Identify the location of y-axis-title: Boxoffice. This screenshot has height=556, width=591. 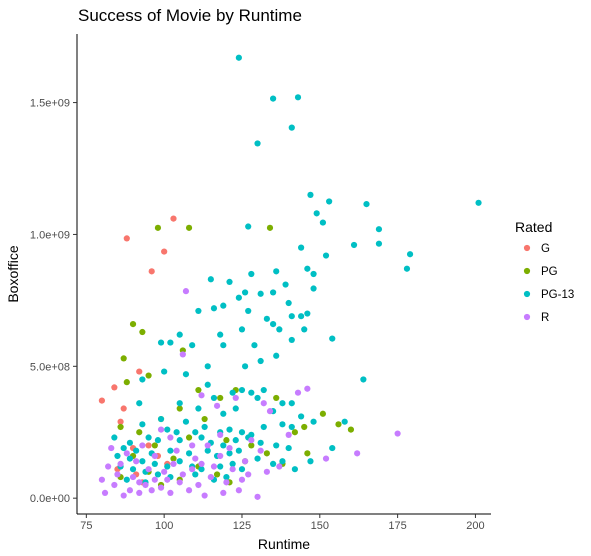
(13, 274).